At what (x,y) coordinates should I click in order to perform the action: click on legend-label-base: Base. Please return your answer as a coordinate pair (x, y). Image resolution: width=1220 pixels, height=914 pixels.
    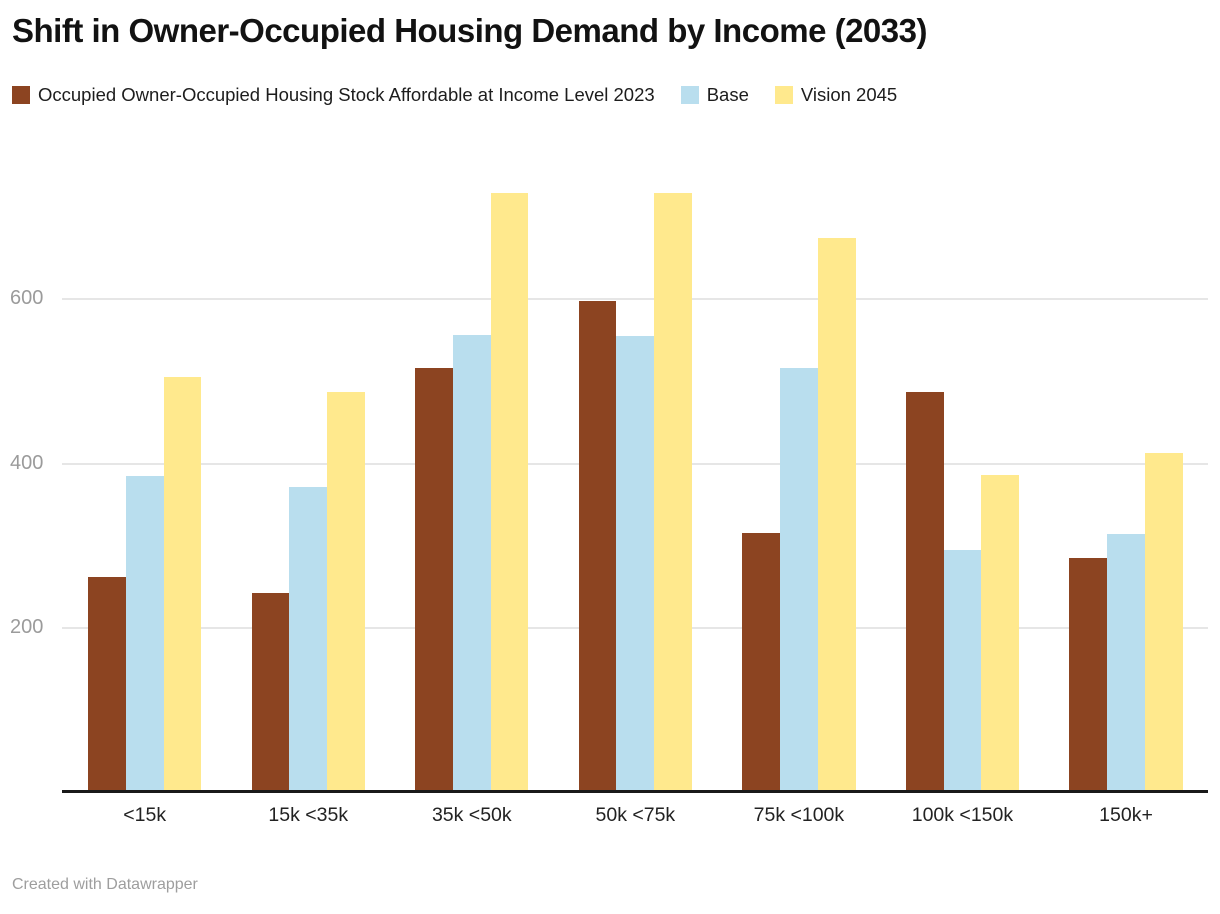
    Looking at the image, I should click on (727, 94).